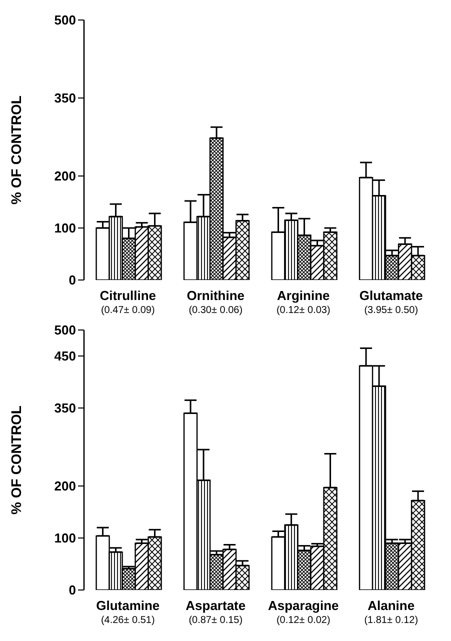 Image resolution: width=451 pixels, height=641 pixels. I want to click on x-tick-label: Asparagine (0.12± 0.02), so click(303, 612).